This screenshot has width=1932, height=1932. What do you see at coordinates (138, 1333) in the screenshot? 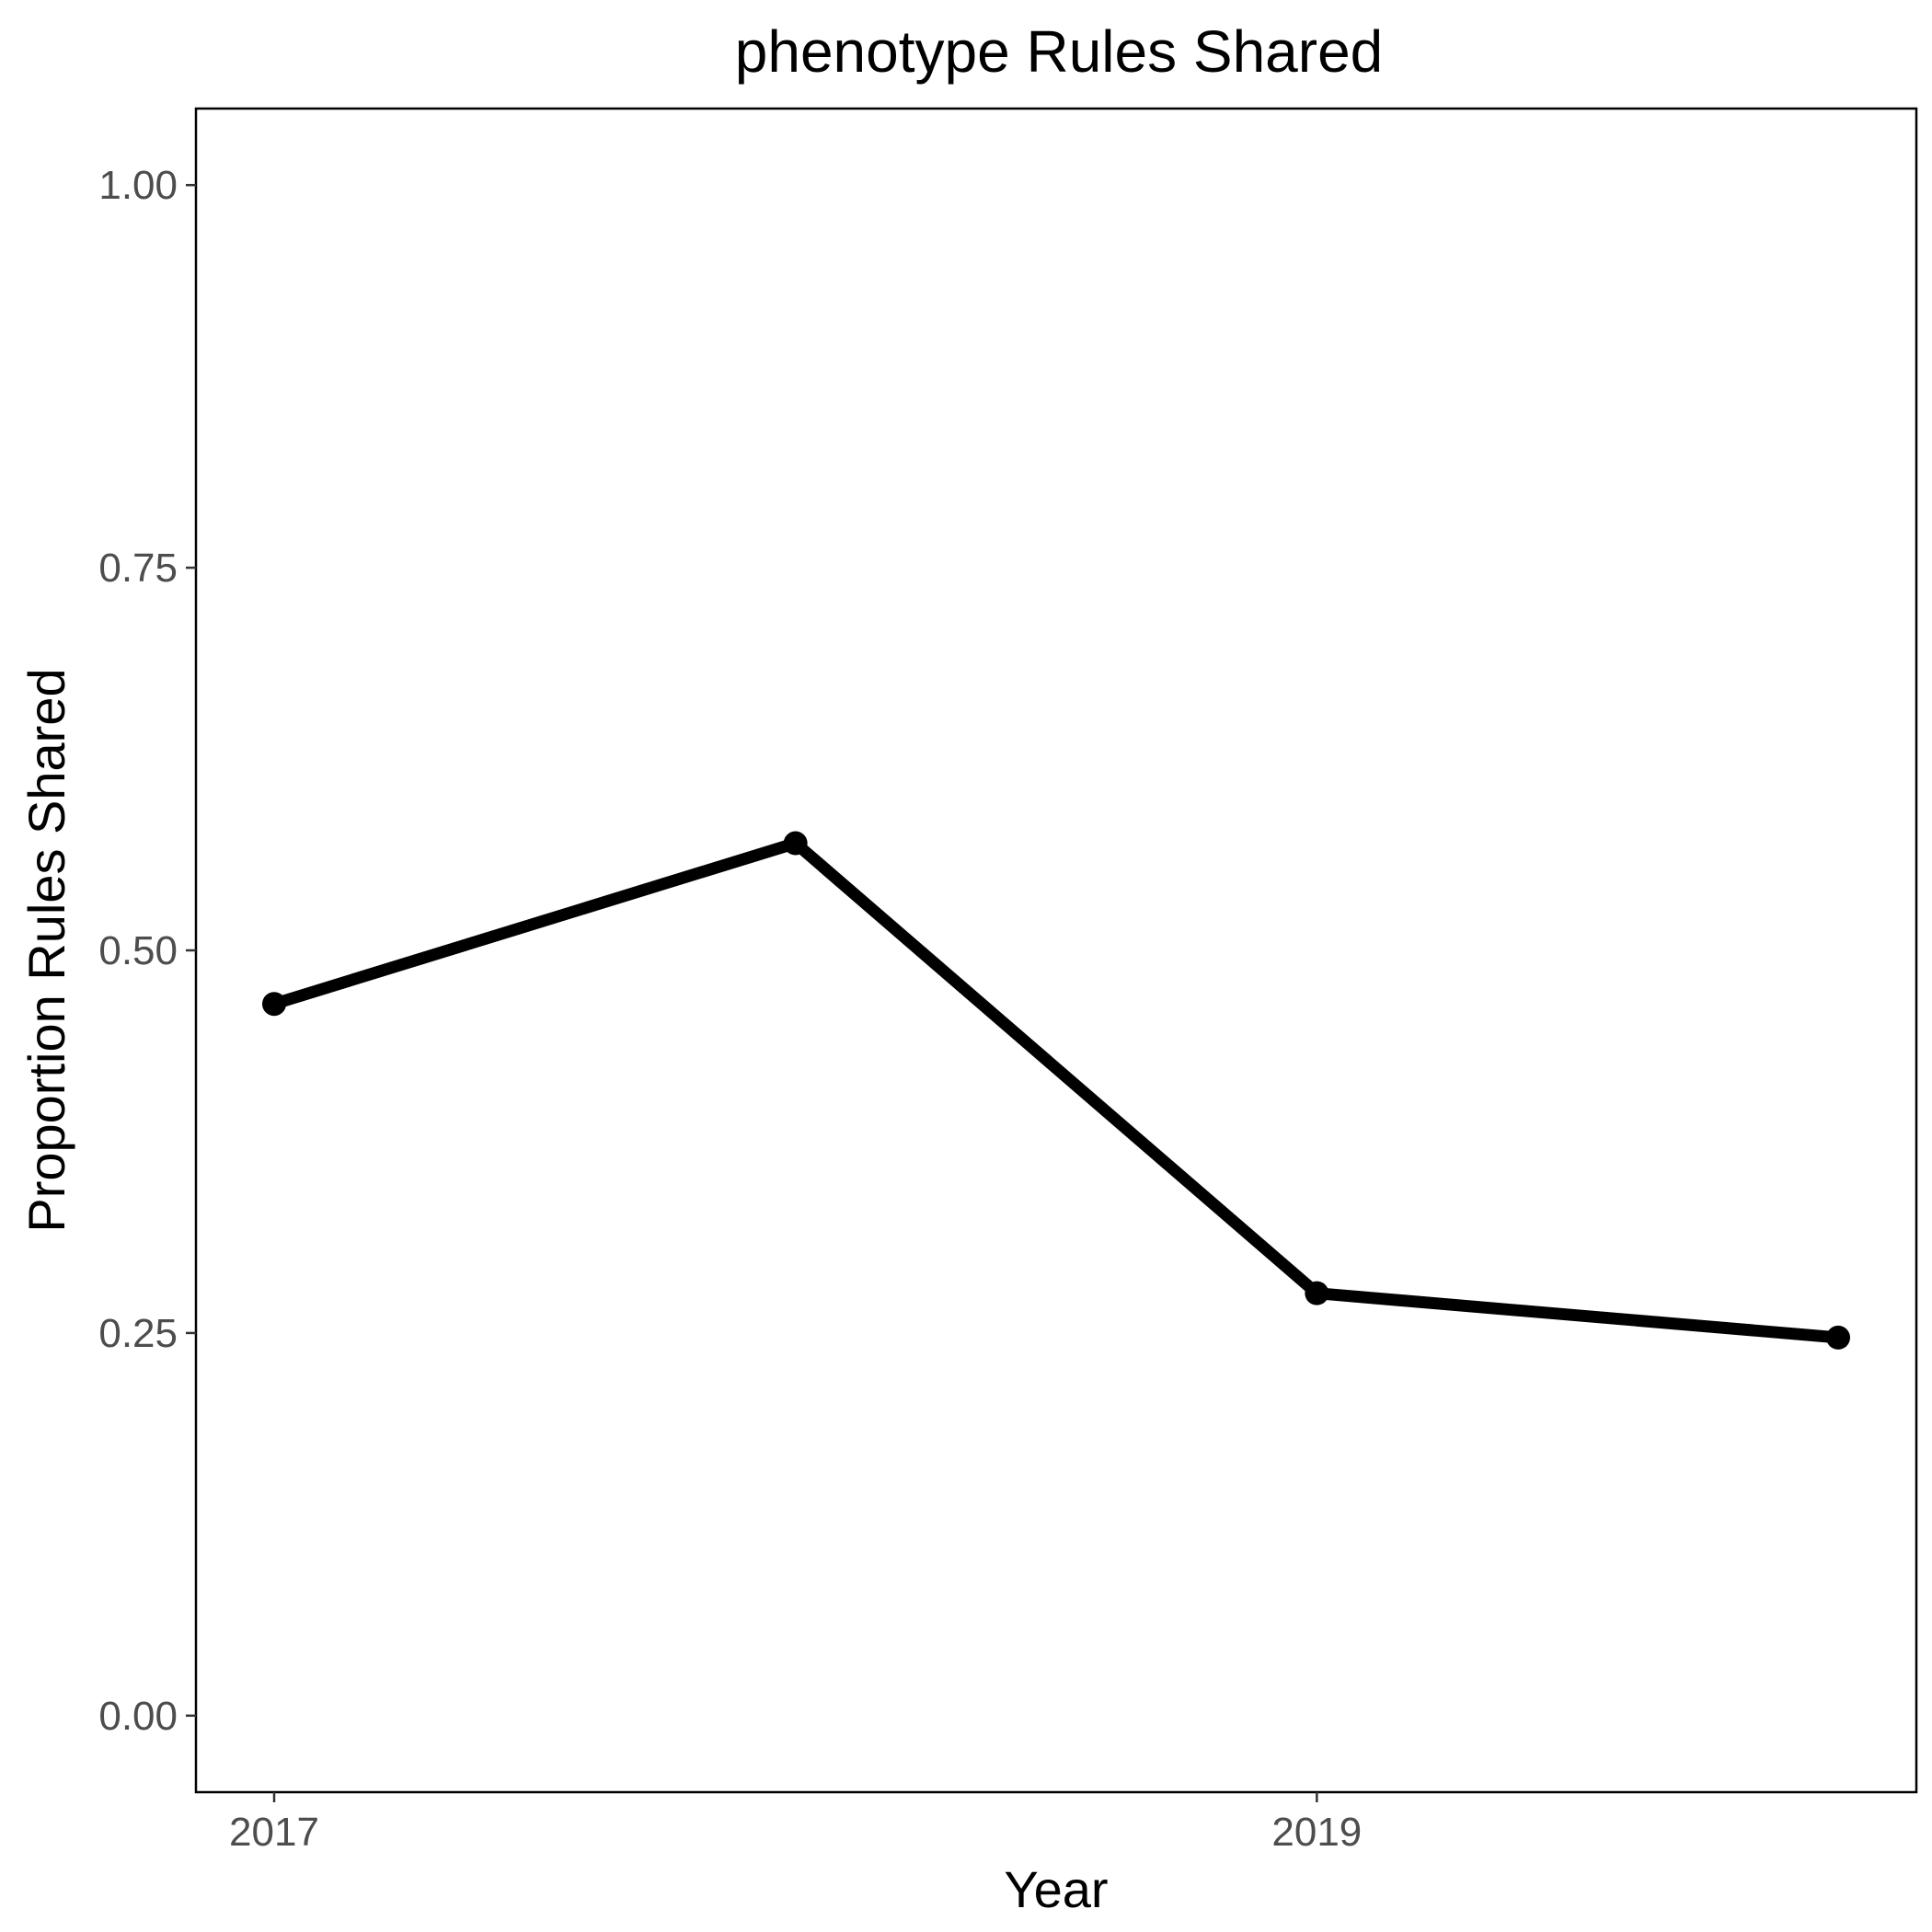
I see `y-tick-label: 0.25` at bounding box center [138, 1333].